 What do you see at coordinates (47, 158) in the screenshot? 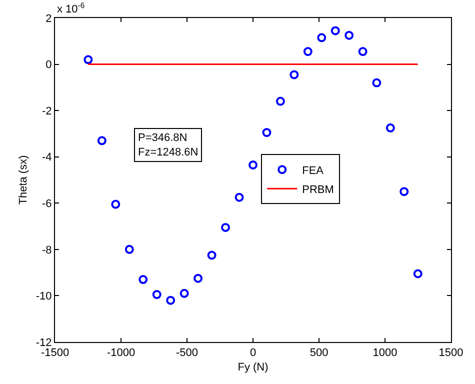
I see `y-tick-label: -4` at bounding box center [47, 158].